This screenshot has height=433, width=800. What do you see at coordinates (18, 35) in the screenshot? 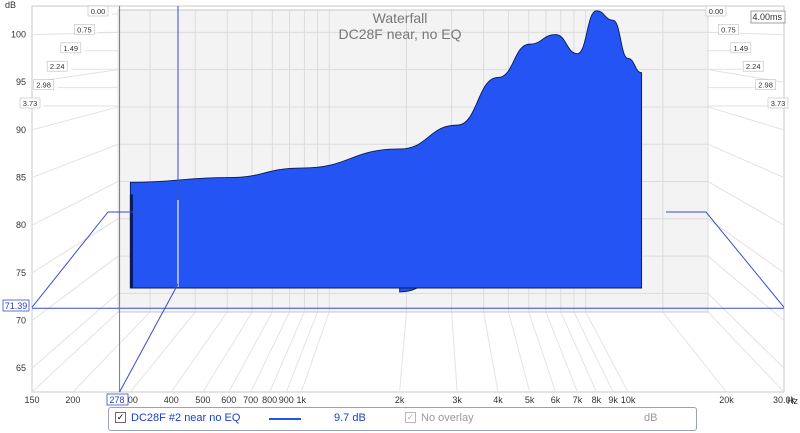
I see `y-tick-label: 100` at bounding box center [18, 35].